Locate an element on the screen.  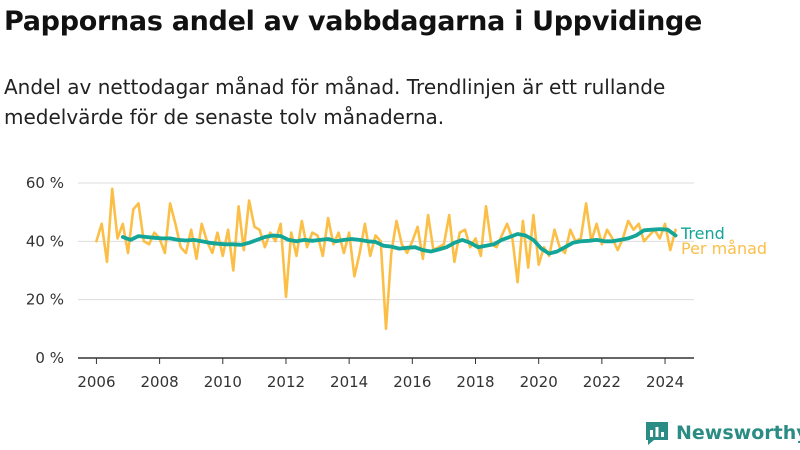
x-axis-ticks: 2006 2008 2010 2012 2014 2016 2018 2020 2022 2024 is located at coordinates (380, 374).